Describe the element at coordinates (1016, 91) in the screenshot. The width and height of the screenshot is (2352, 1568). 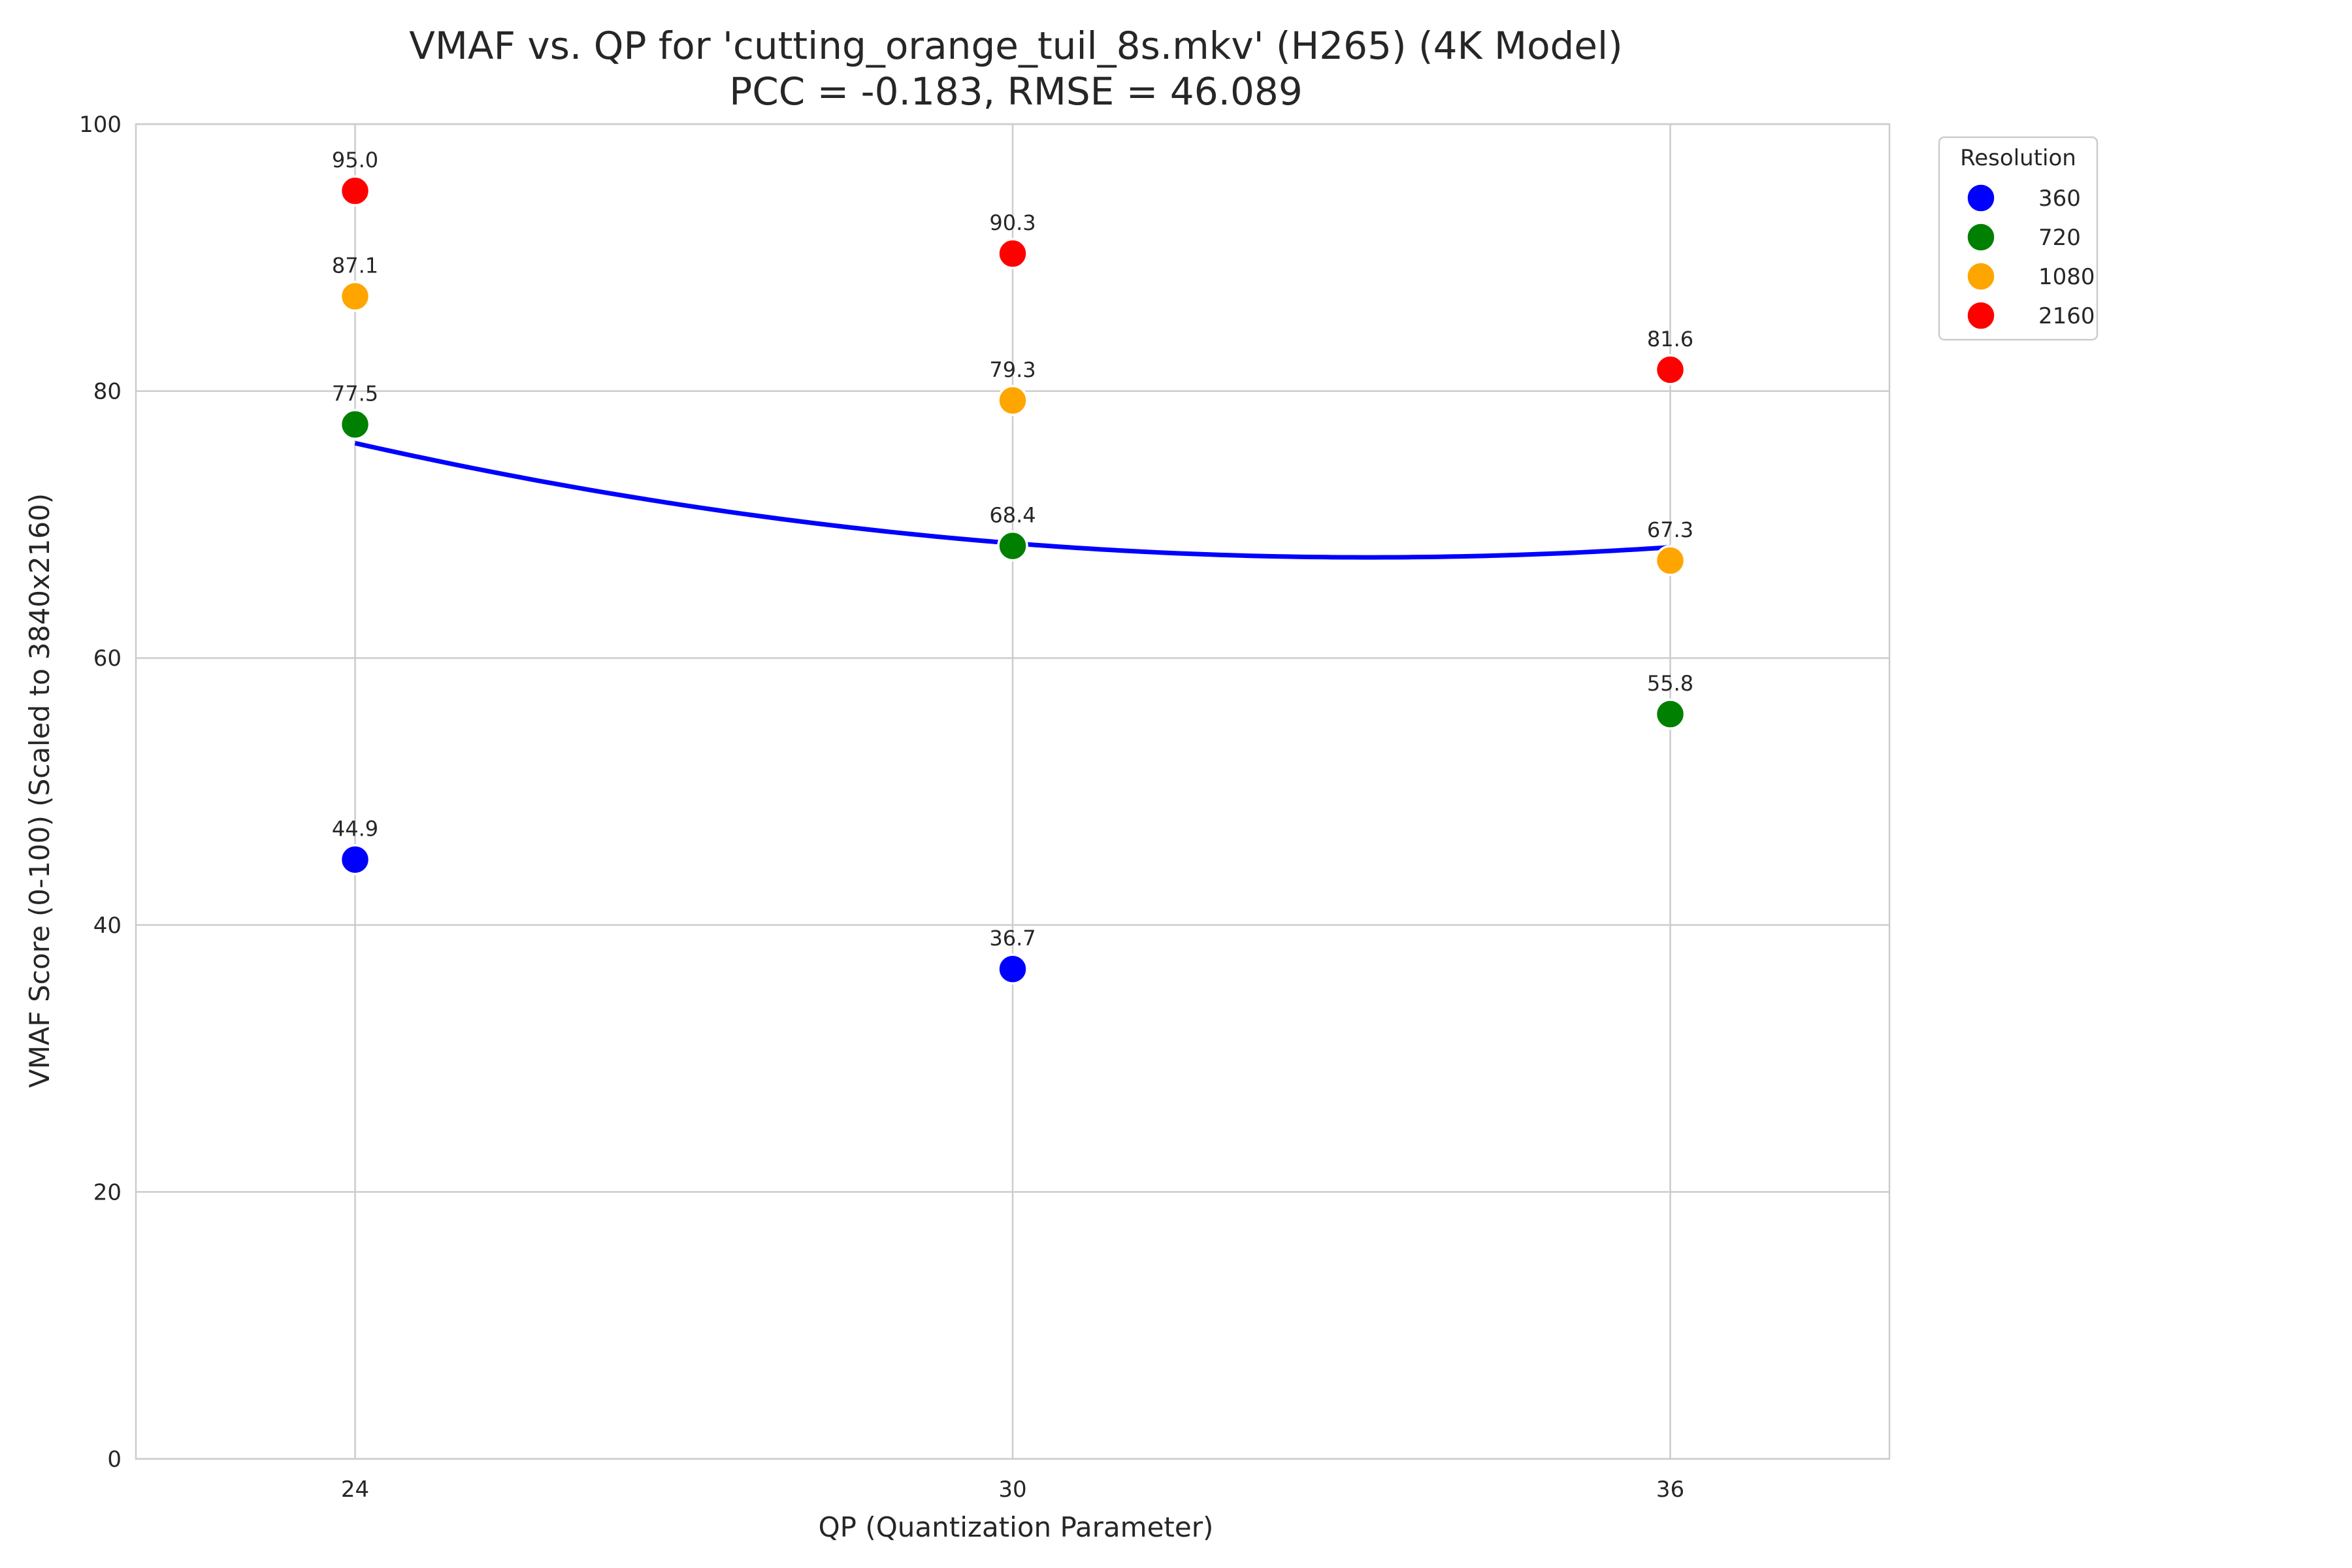
I see `chart-subtitle: PCC = -0.183, RMSE = 46.089` at that location.